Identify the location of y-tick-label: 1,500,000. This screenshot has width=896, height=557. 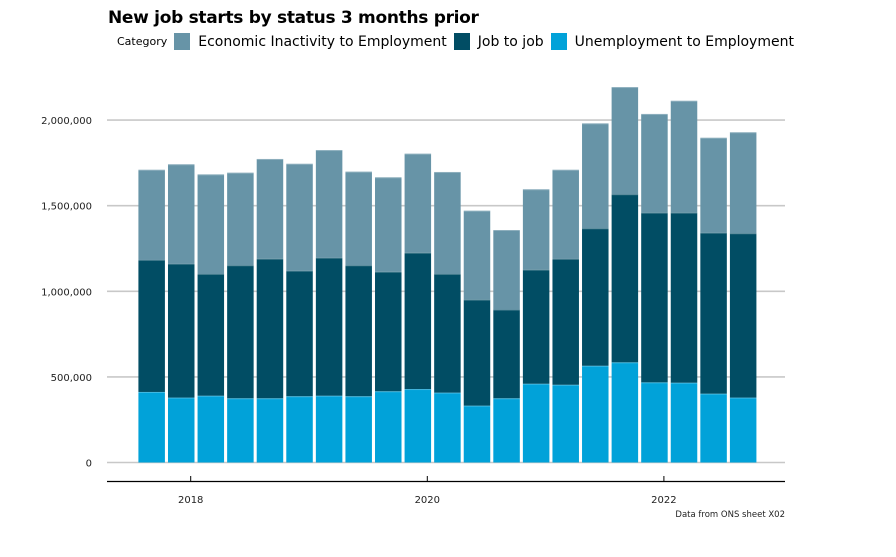
(66, 207).